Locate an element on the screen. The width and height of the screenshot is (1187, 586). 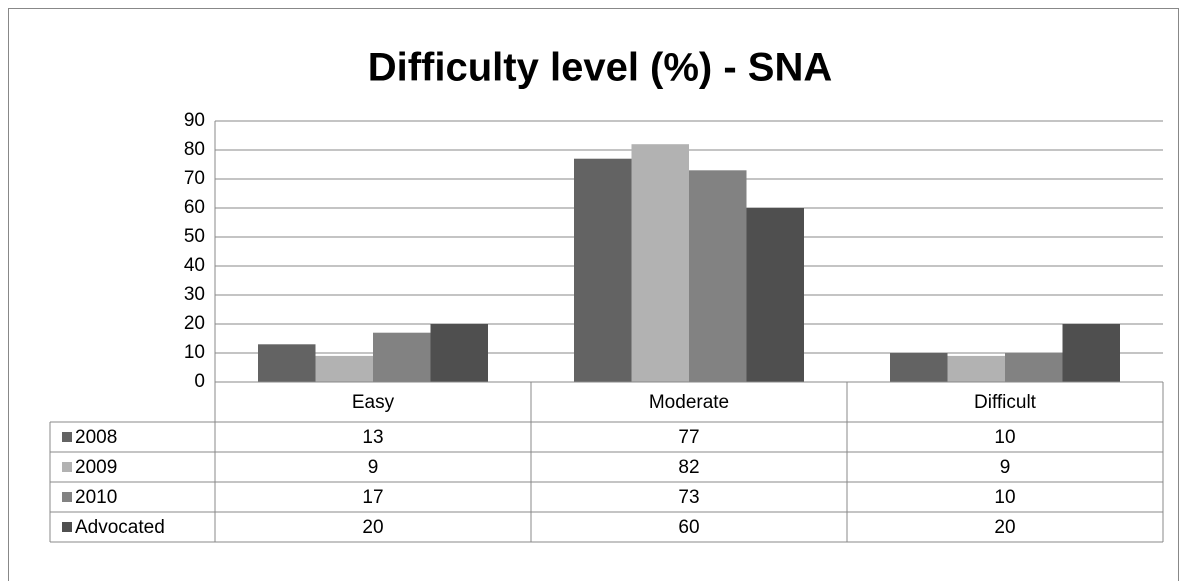
x-tick-label: Easy is located at coordinates (373, 402).